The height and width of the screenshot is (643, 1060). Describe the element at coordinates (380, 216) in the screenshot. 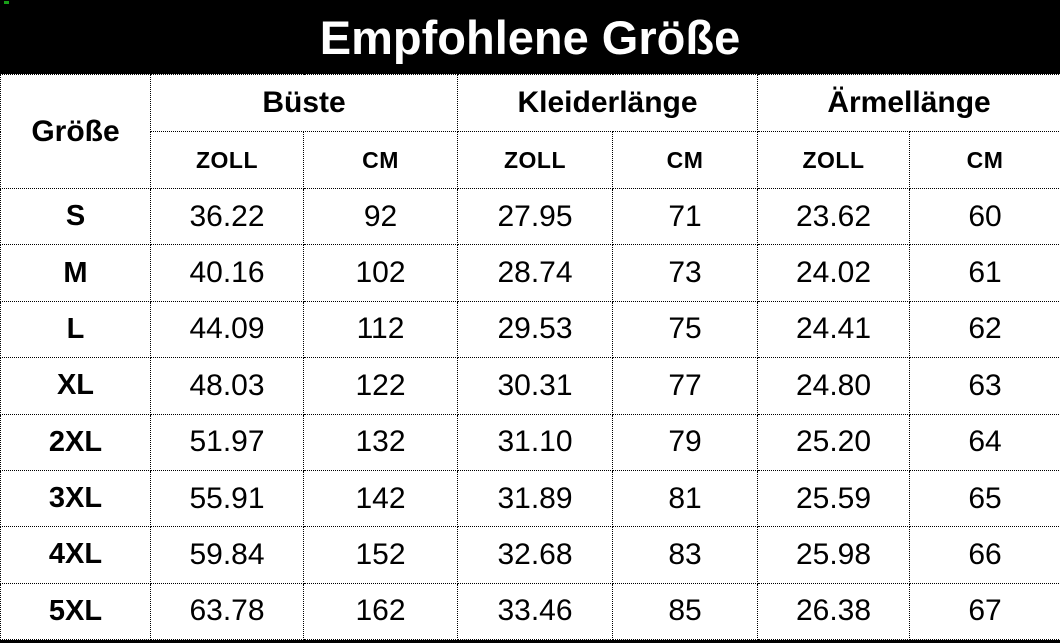

I see `value-cell: 92` at that location.